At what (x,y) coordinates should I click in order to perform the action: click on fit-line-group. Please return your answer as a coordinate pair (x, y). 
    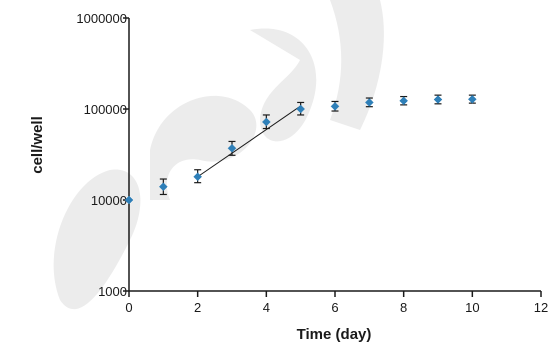
    Looking at the image, I should click on (249, 141).